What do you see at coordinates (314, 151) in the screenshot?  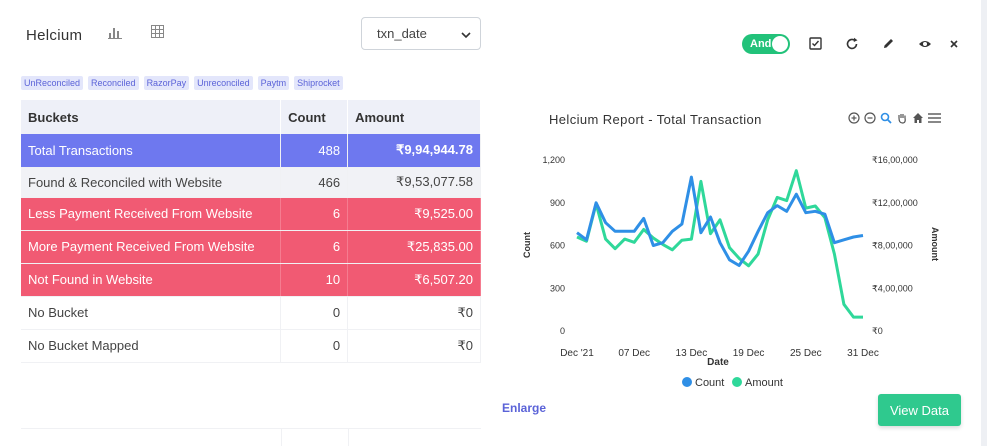 I see `bucket-count: 488` at bounding box center [314, 151].